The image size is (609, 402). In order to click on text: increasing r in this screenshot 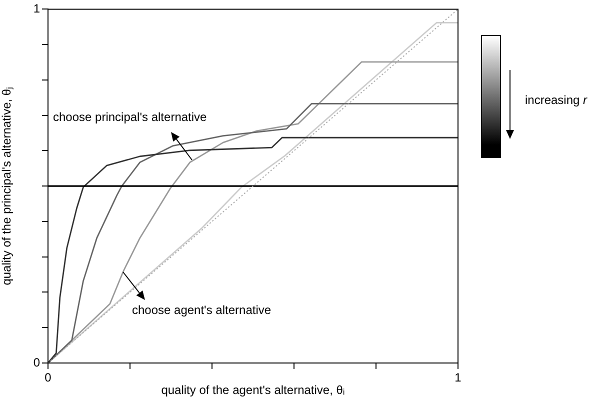, I will do `click(556, 100)`.